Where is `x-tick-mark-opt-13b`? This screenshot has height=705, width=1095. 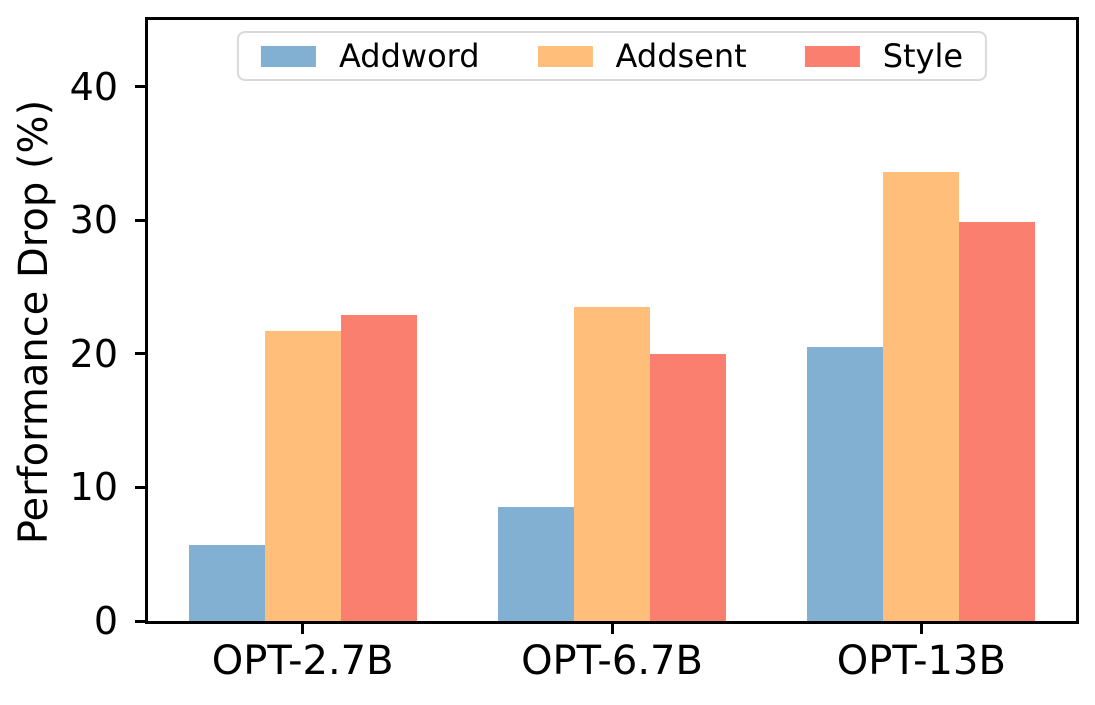
x-tick-mark-opt-13b is located at coordinates (921, 629).